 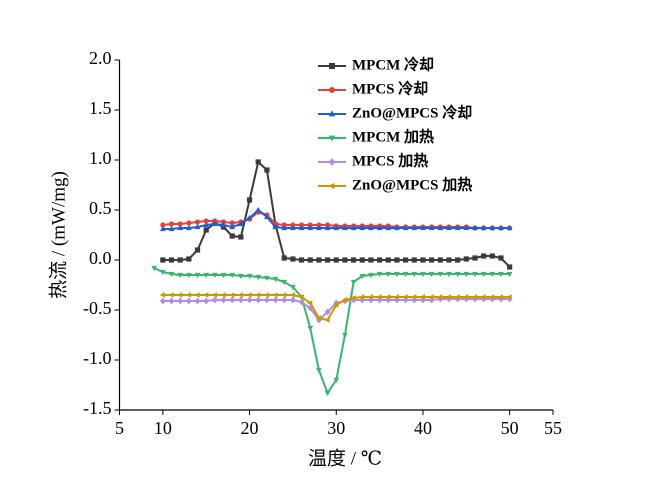 I want to click on y-tick-label: 0.5, so click(x=100, y=208).